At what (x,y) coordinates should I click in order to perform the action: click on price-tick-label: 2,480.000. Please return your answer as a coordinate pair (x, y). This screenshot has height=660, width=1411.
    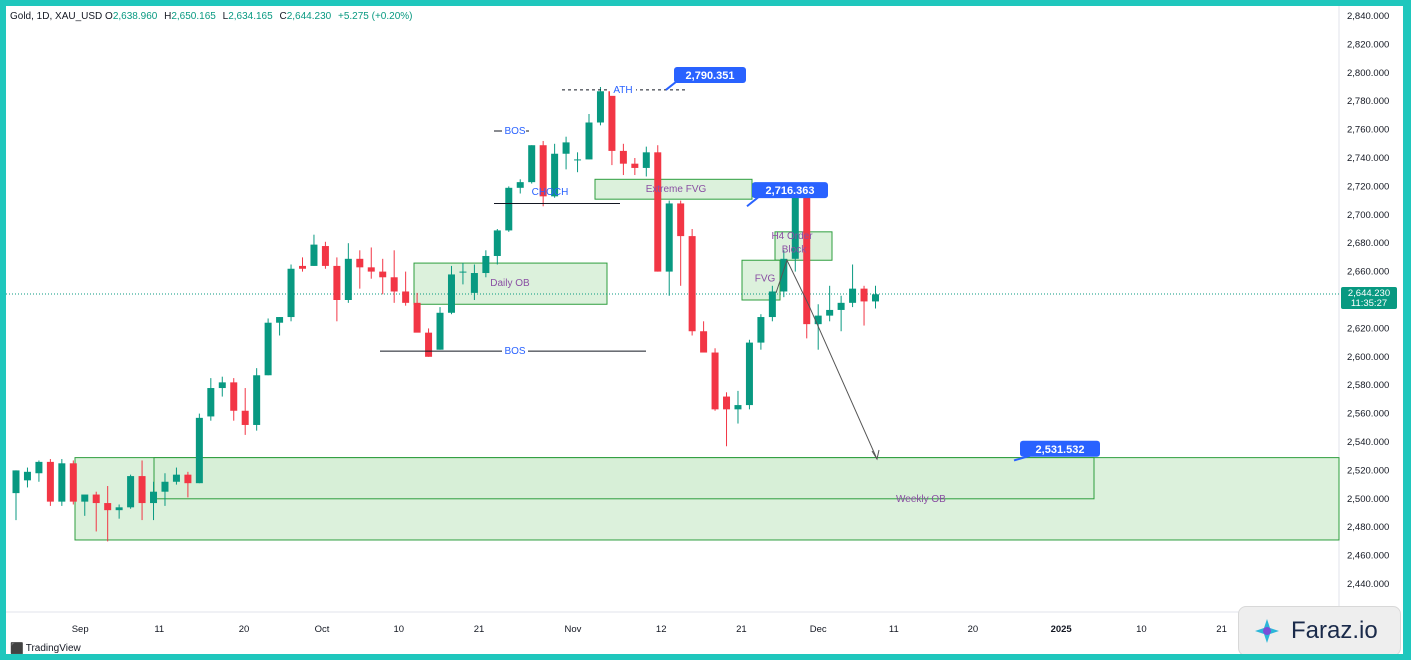
    Looking at the image, I should click on (1368, 527).